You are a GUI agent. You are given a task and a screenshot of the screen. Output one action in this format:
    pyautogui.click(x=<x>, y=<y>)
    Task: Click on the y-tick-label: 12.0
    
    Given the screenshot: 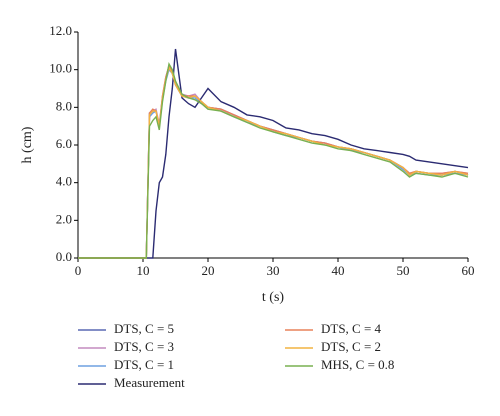 What is the action you would take?
    pyautogui.click(x=60, y=30)
    